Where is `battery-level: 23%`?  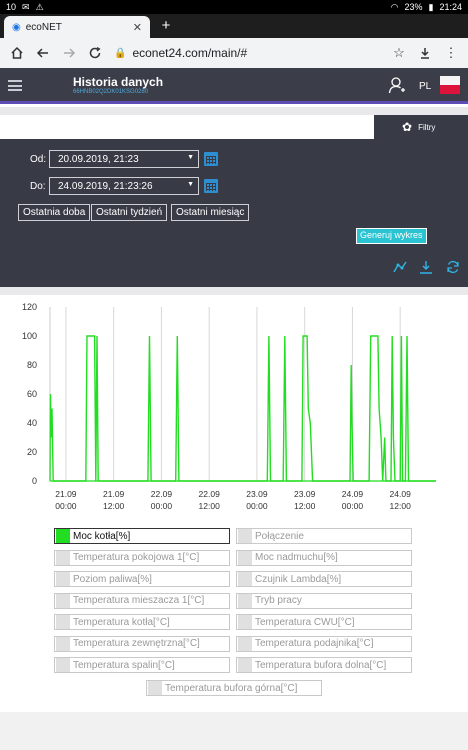 battery-level: 23% is located at coordinates (413, 7).